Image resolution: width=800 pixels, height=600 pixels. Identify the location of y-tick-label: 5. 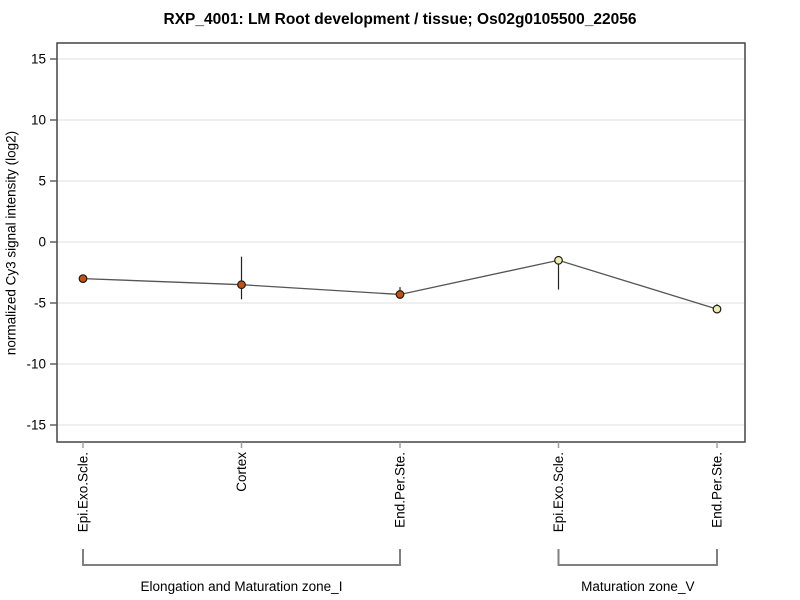
(42, 181).